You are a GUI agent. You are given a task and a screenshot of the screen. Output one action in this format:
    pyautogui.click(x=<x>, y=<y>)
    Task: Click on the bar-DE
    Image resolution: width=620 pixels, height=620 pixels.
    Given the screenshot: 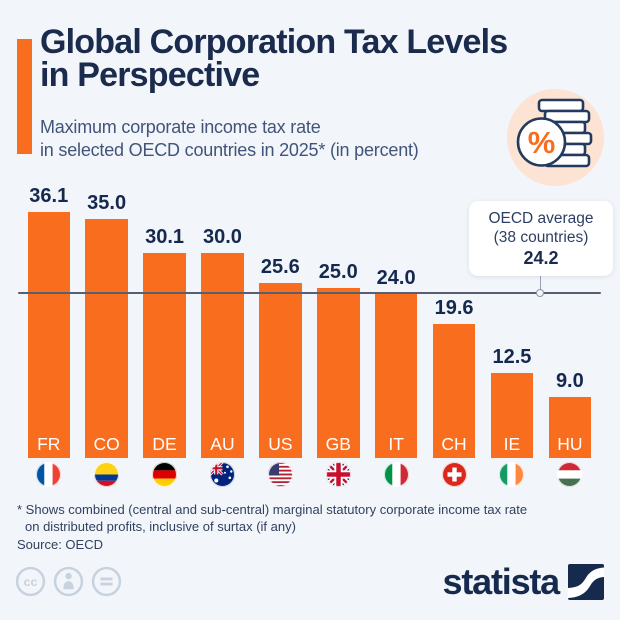 What is the action you would take?
    pyautogui.click(x=164, y=355)
    